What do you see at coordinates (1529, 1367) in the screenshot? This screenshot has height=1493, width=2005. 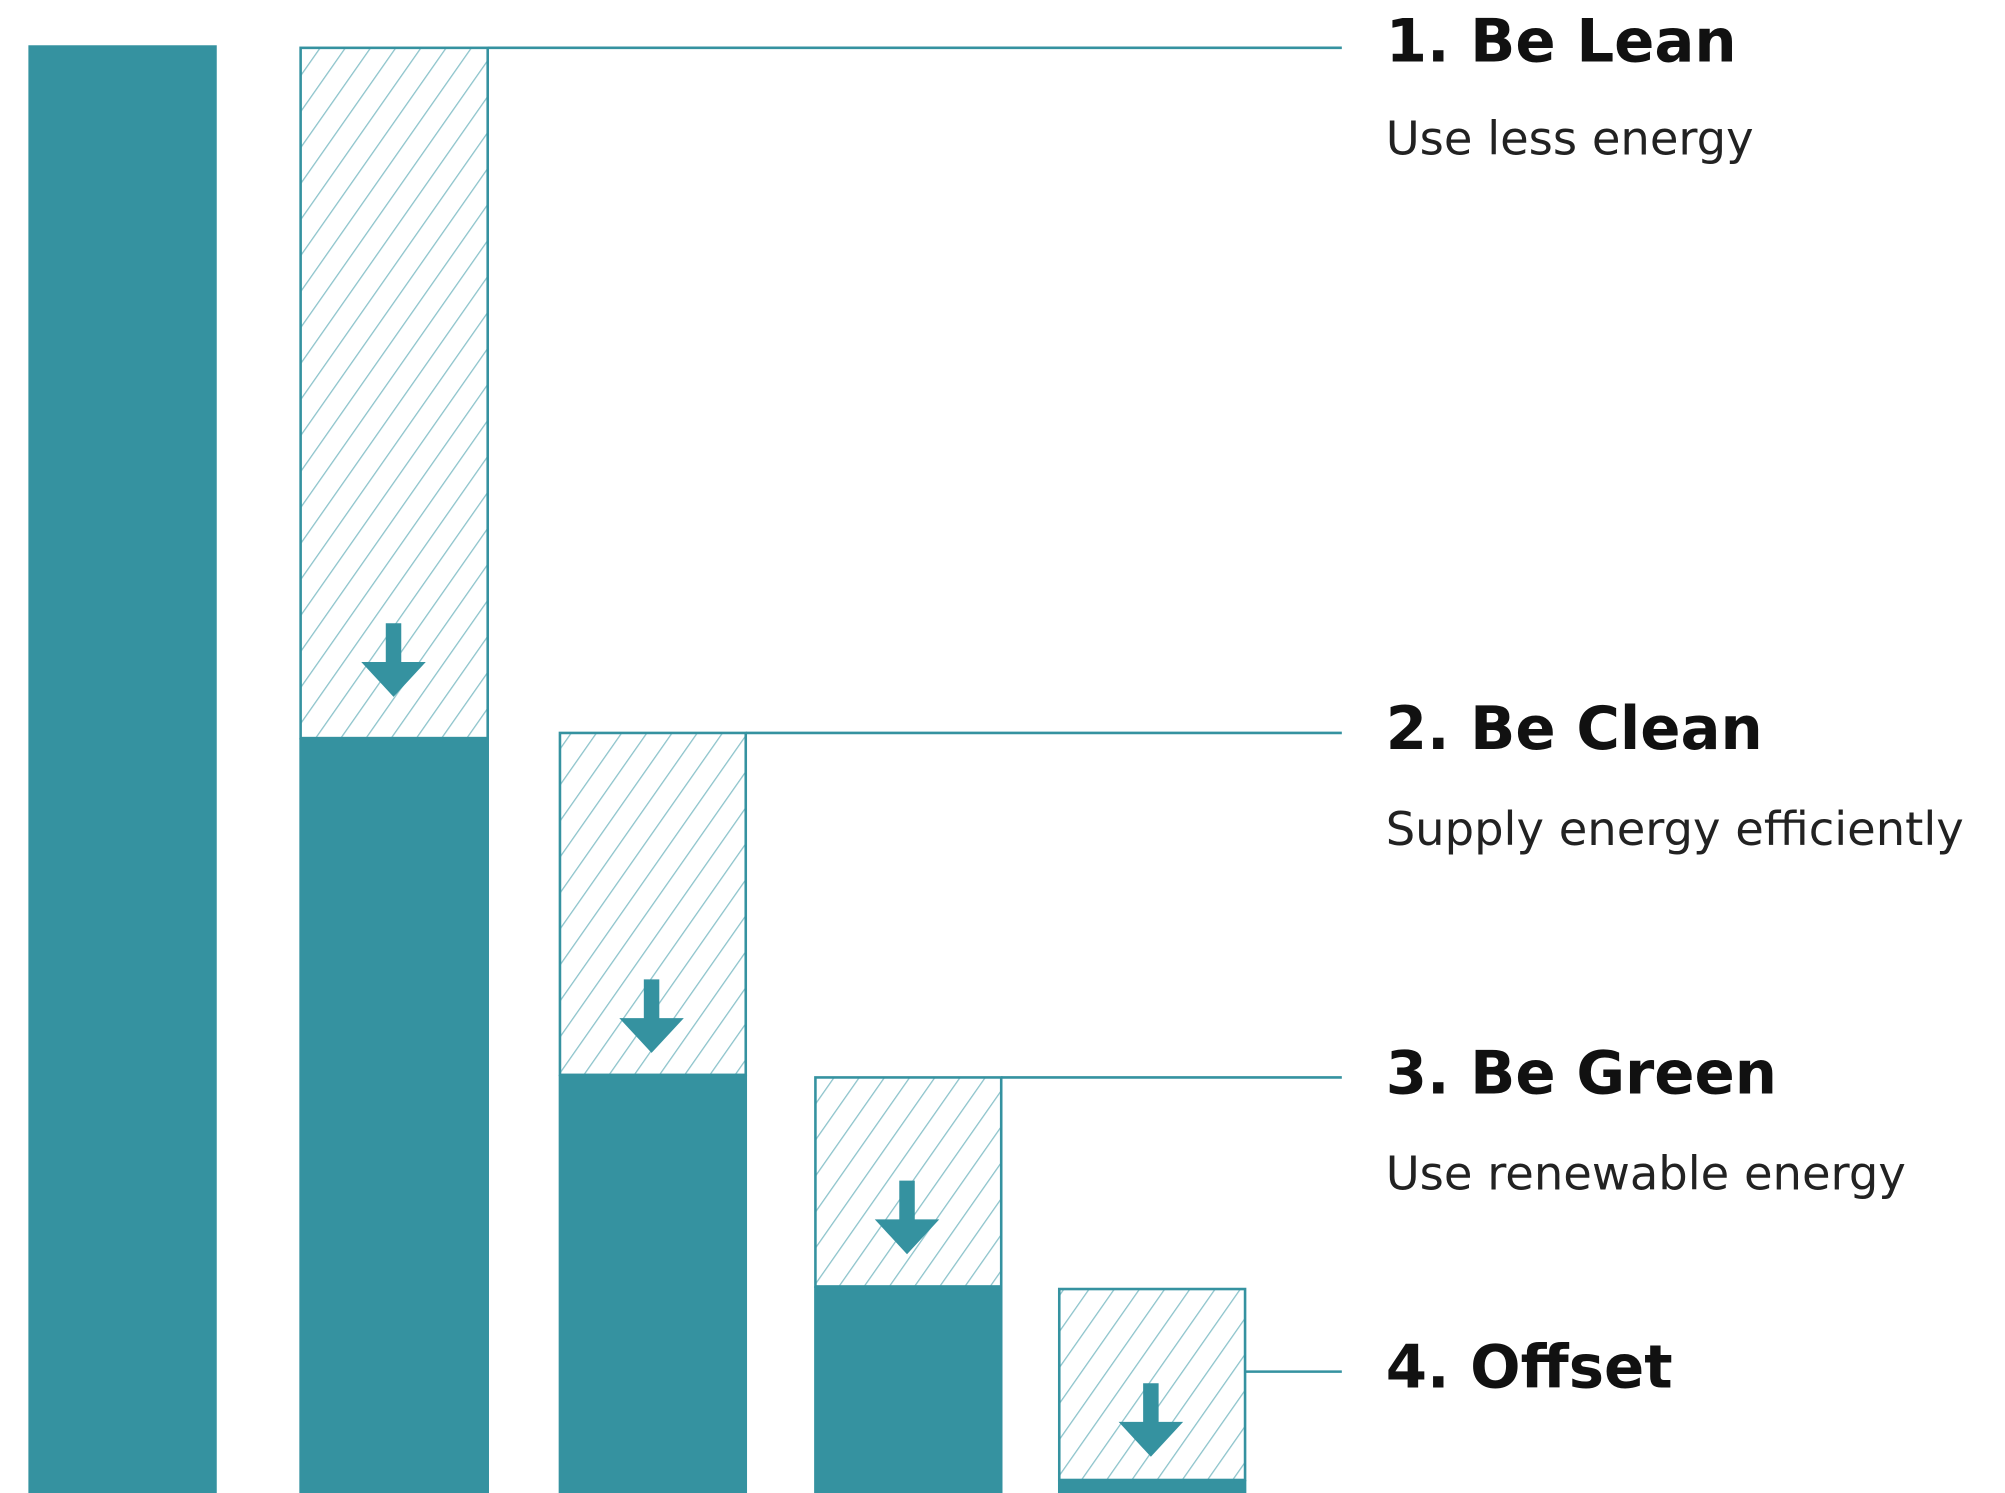 I see `step-title: 4. Offset` at bounding box center [1529, 1367].